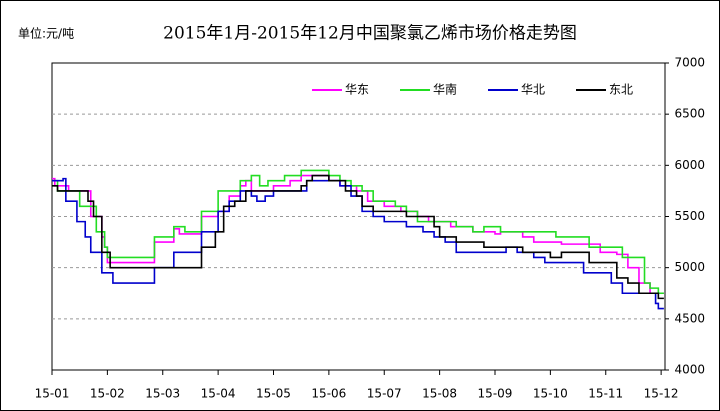 Image resolution: width=720 pixels, height=411 pixels. Describe the element at coordinates (357, 90) in the screenshot. I see `legend-label: 华东` at that location.